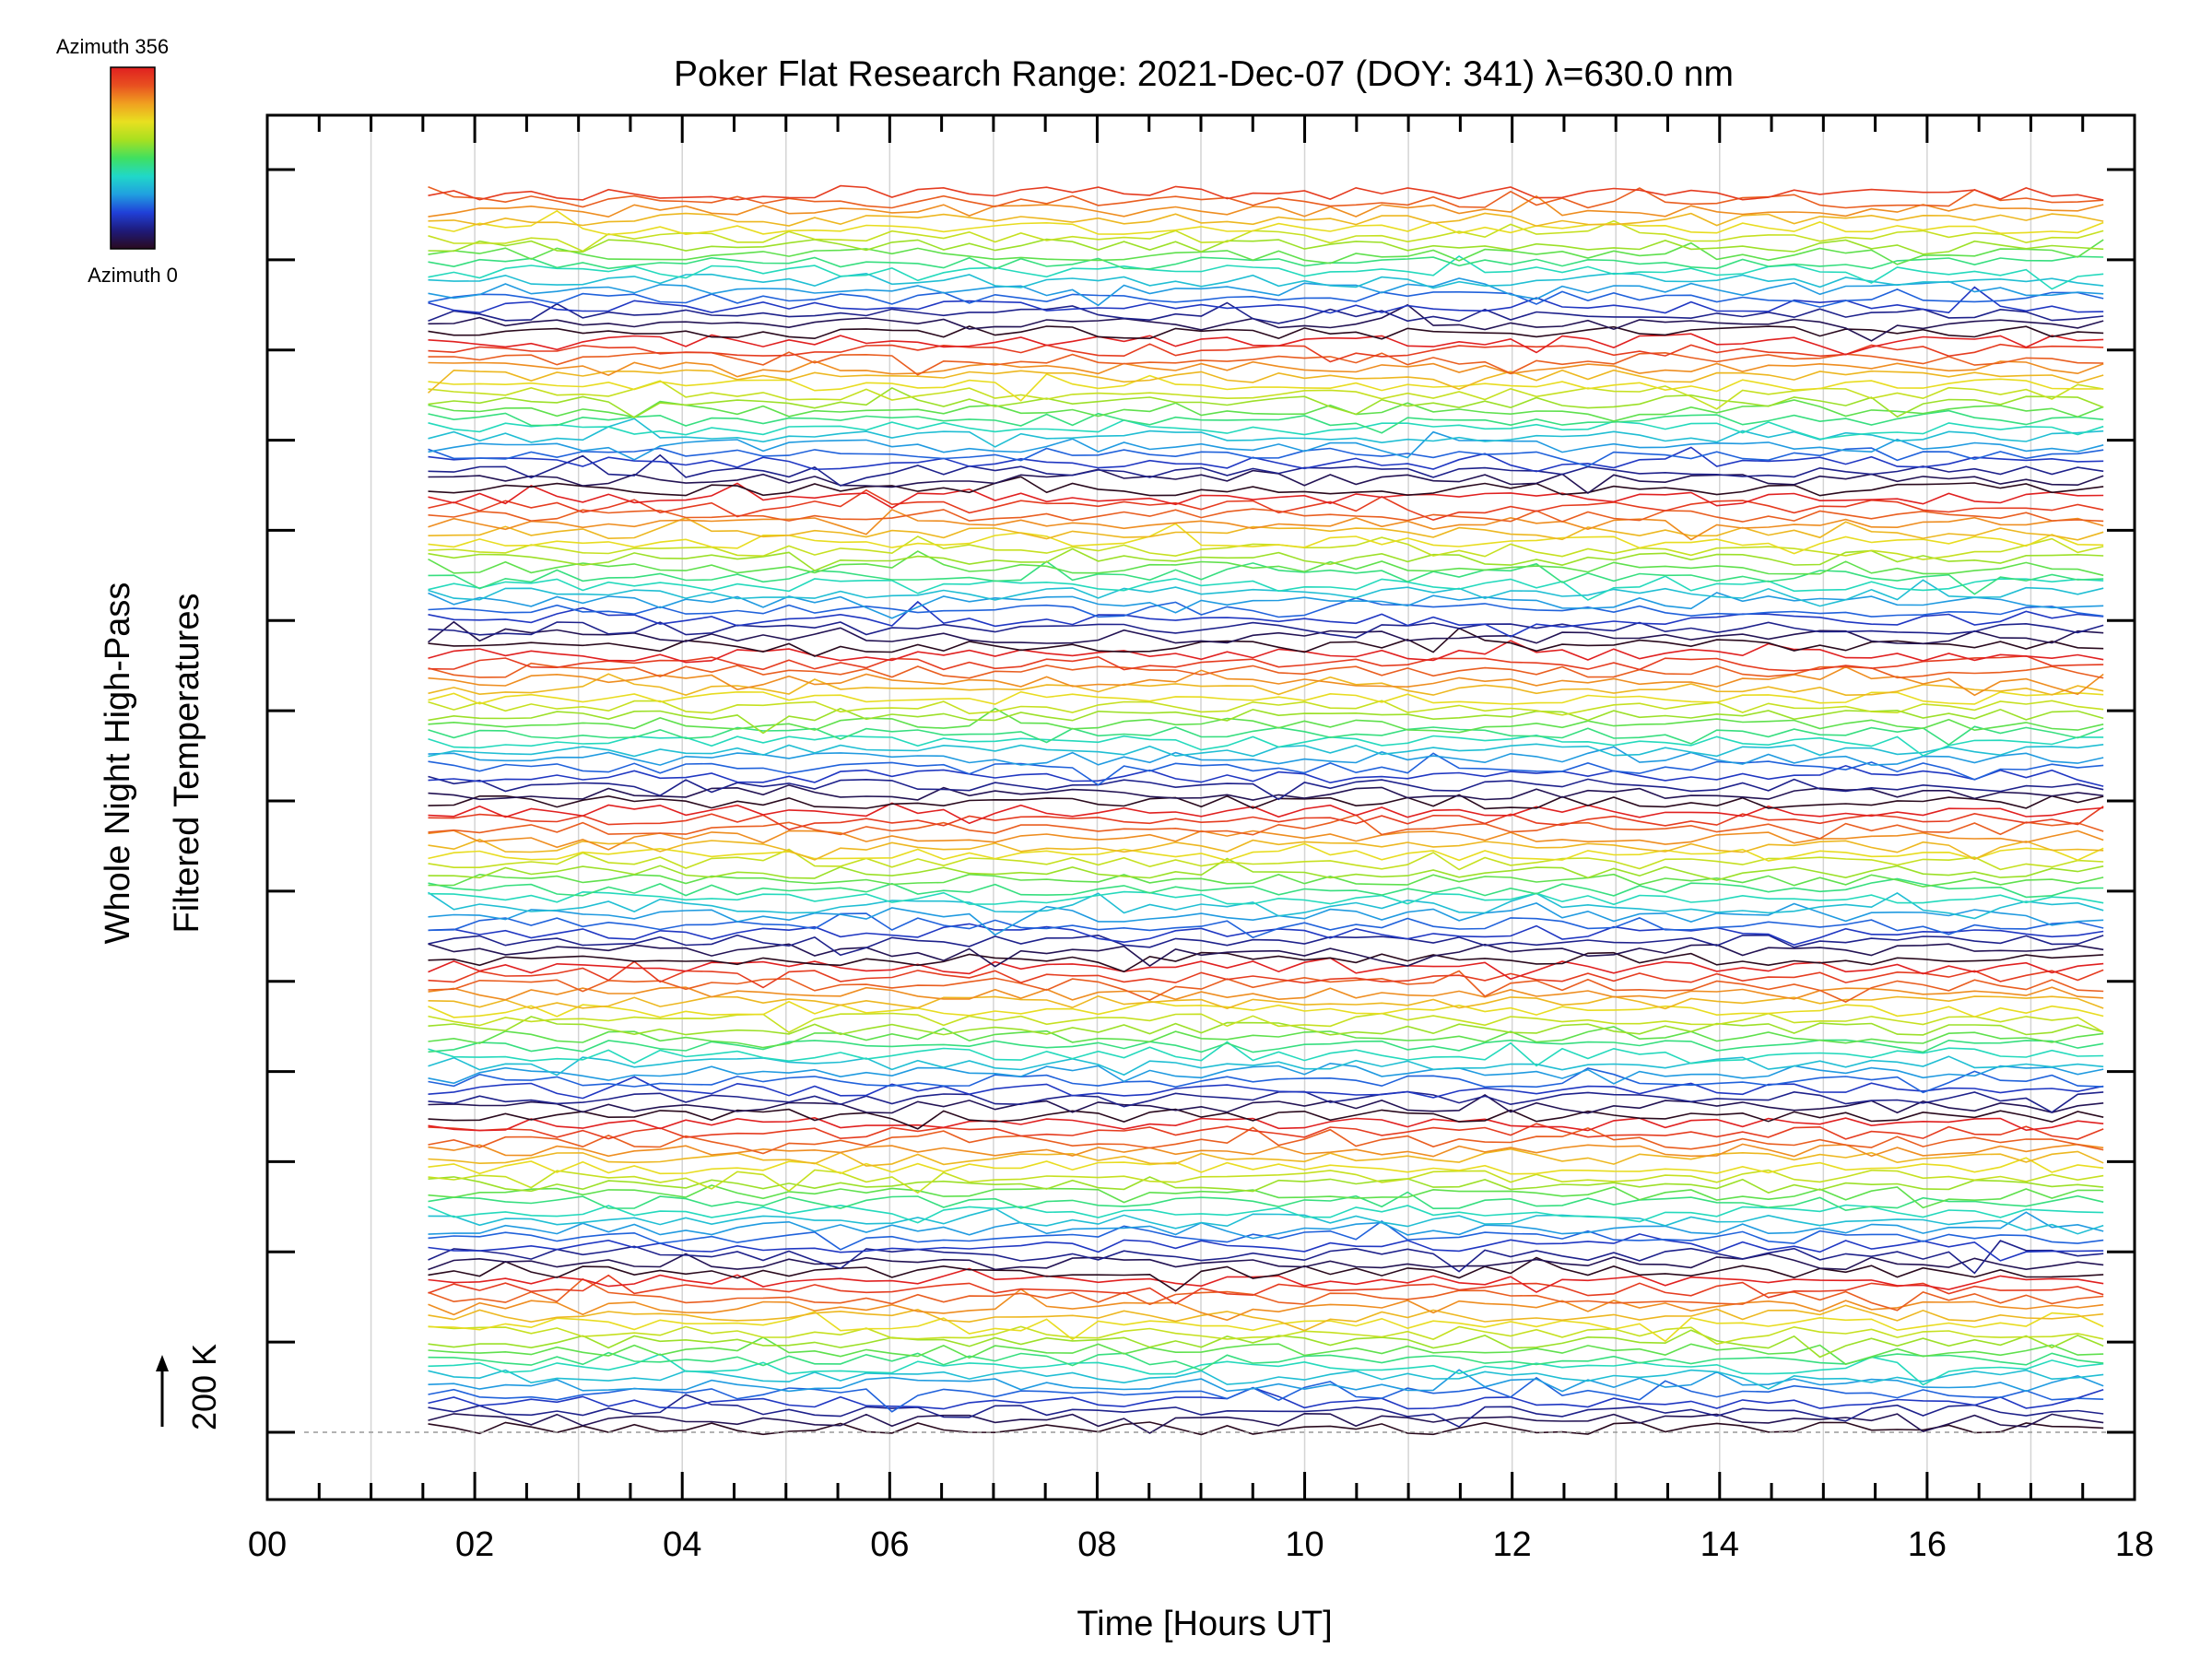 The image size is (2212, 1659). Describe the element at coordinates (162, 1363) in the screenshot. I see `scale-arrow-icon` at that location.